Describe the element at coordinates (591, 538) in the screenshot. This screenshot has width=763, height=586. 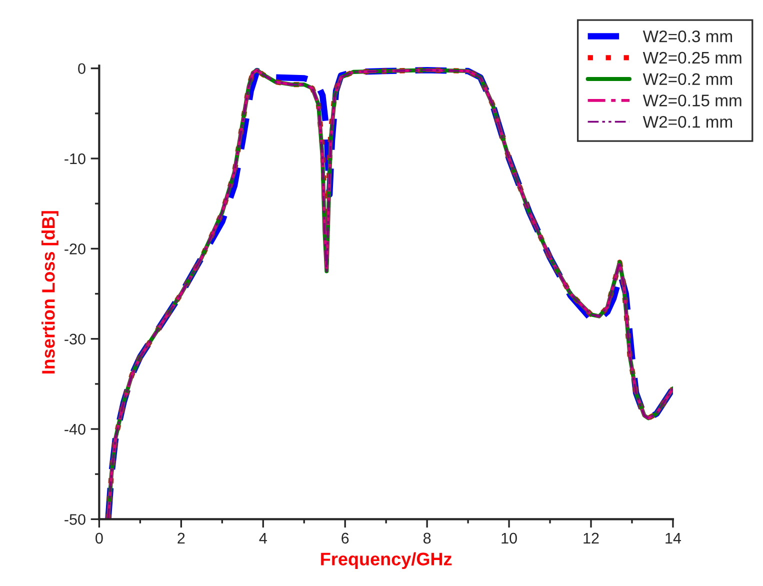
I see `x-tick-label: 12` at that location.